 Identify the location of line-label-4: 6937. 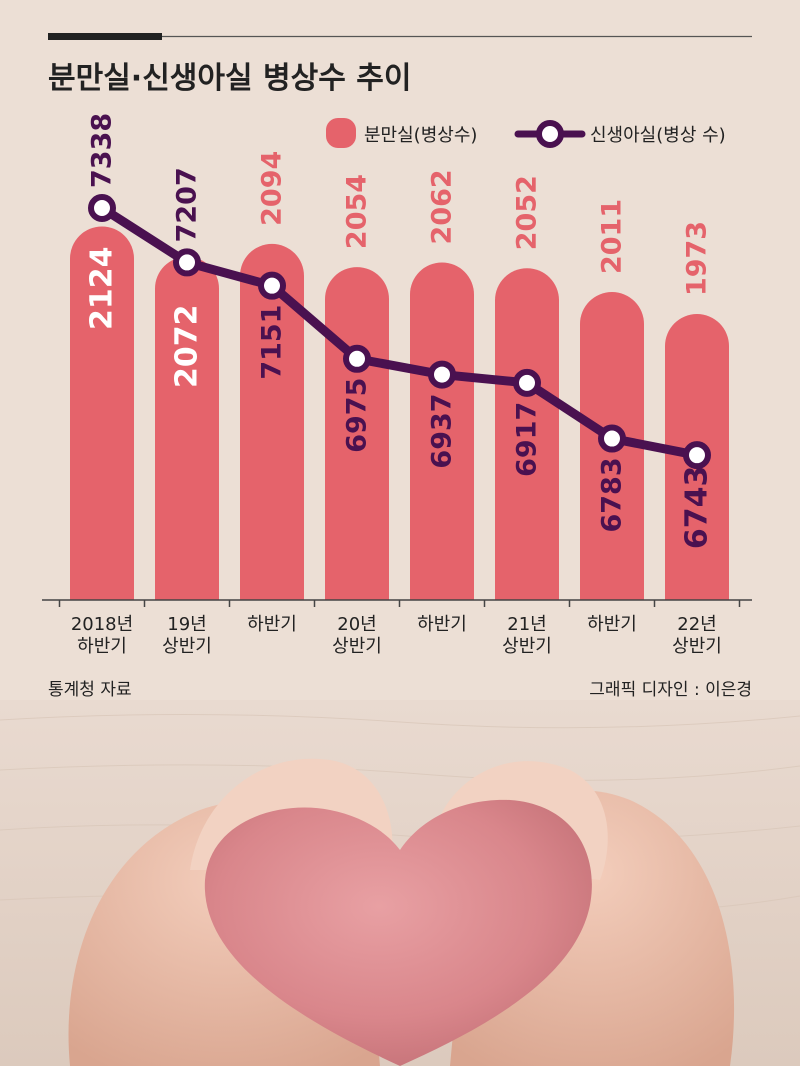
(442, 430).